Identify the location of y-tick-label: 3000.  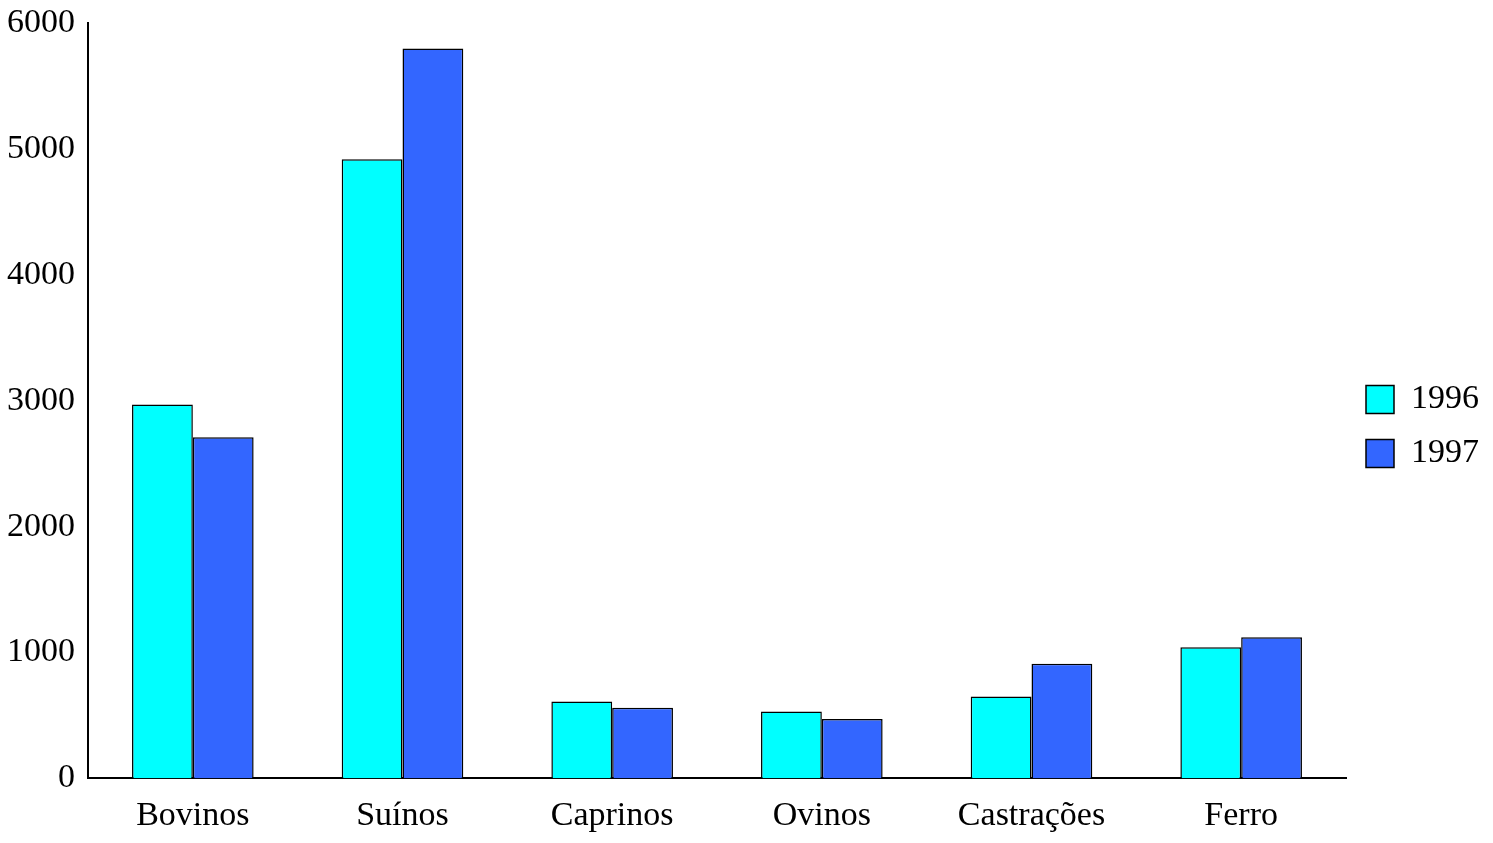
(41, 398).